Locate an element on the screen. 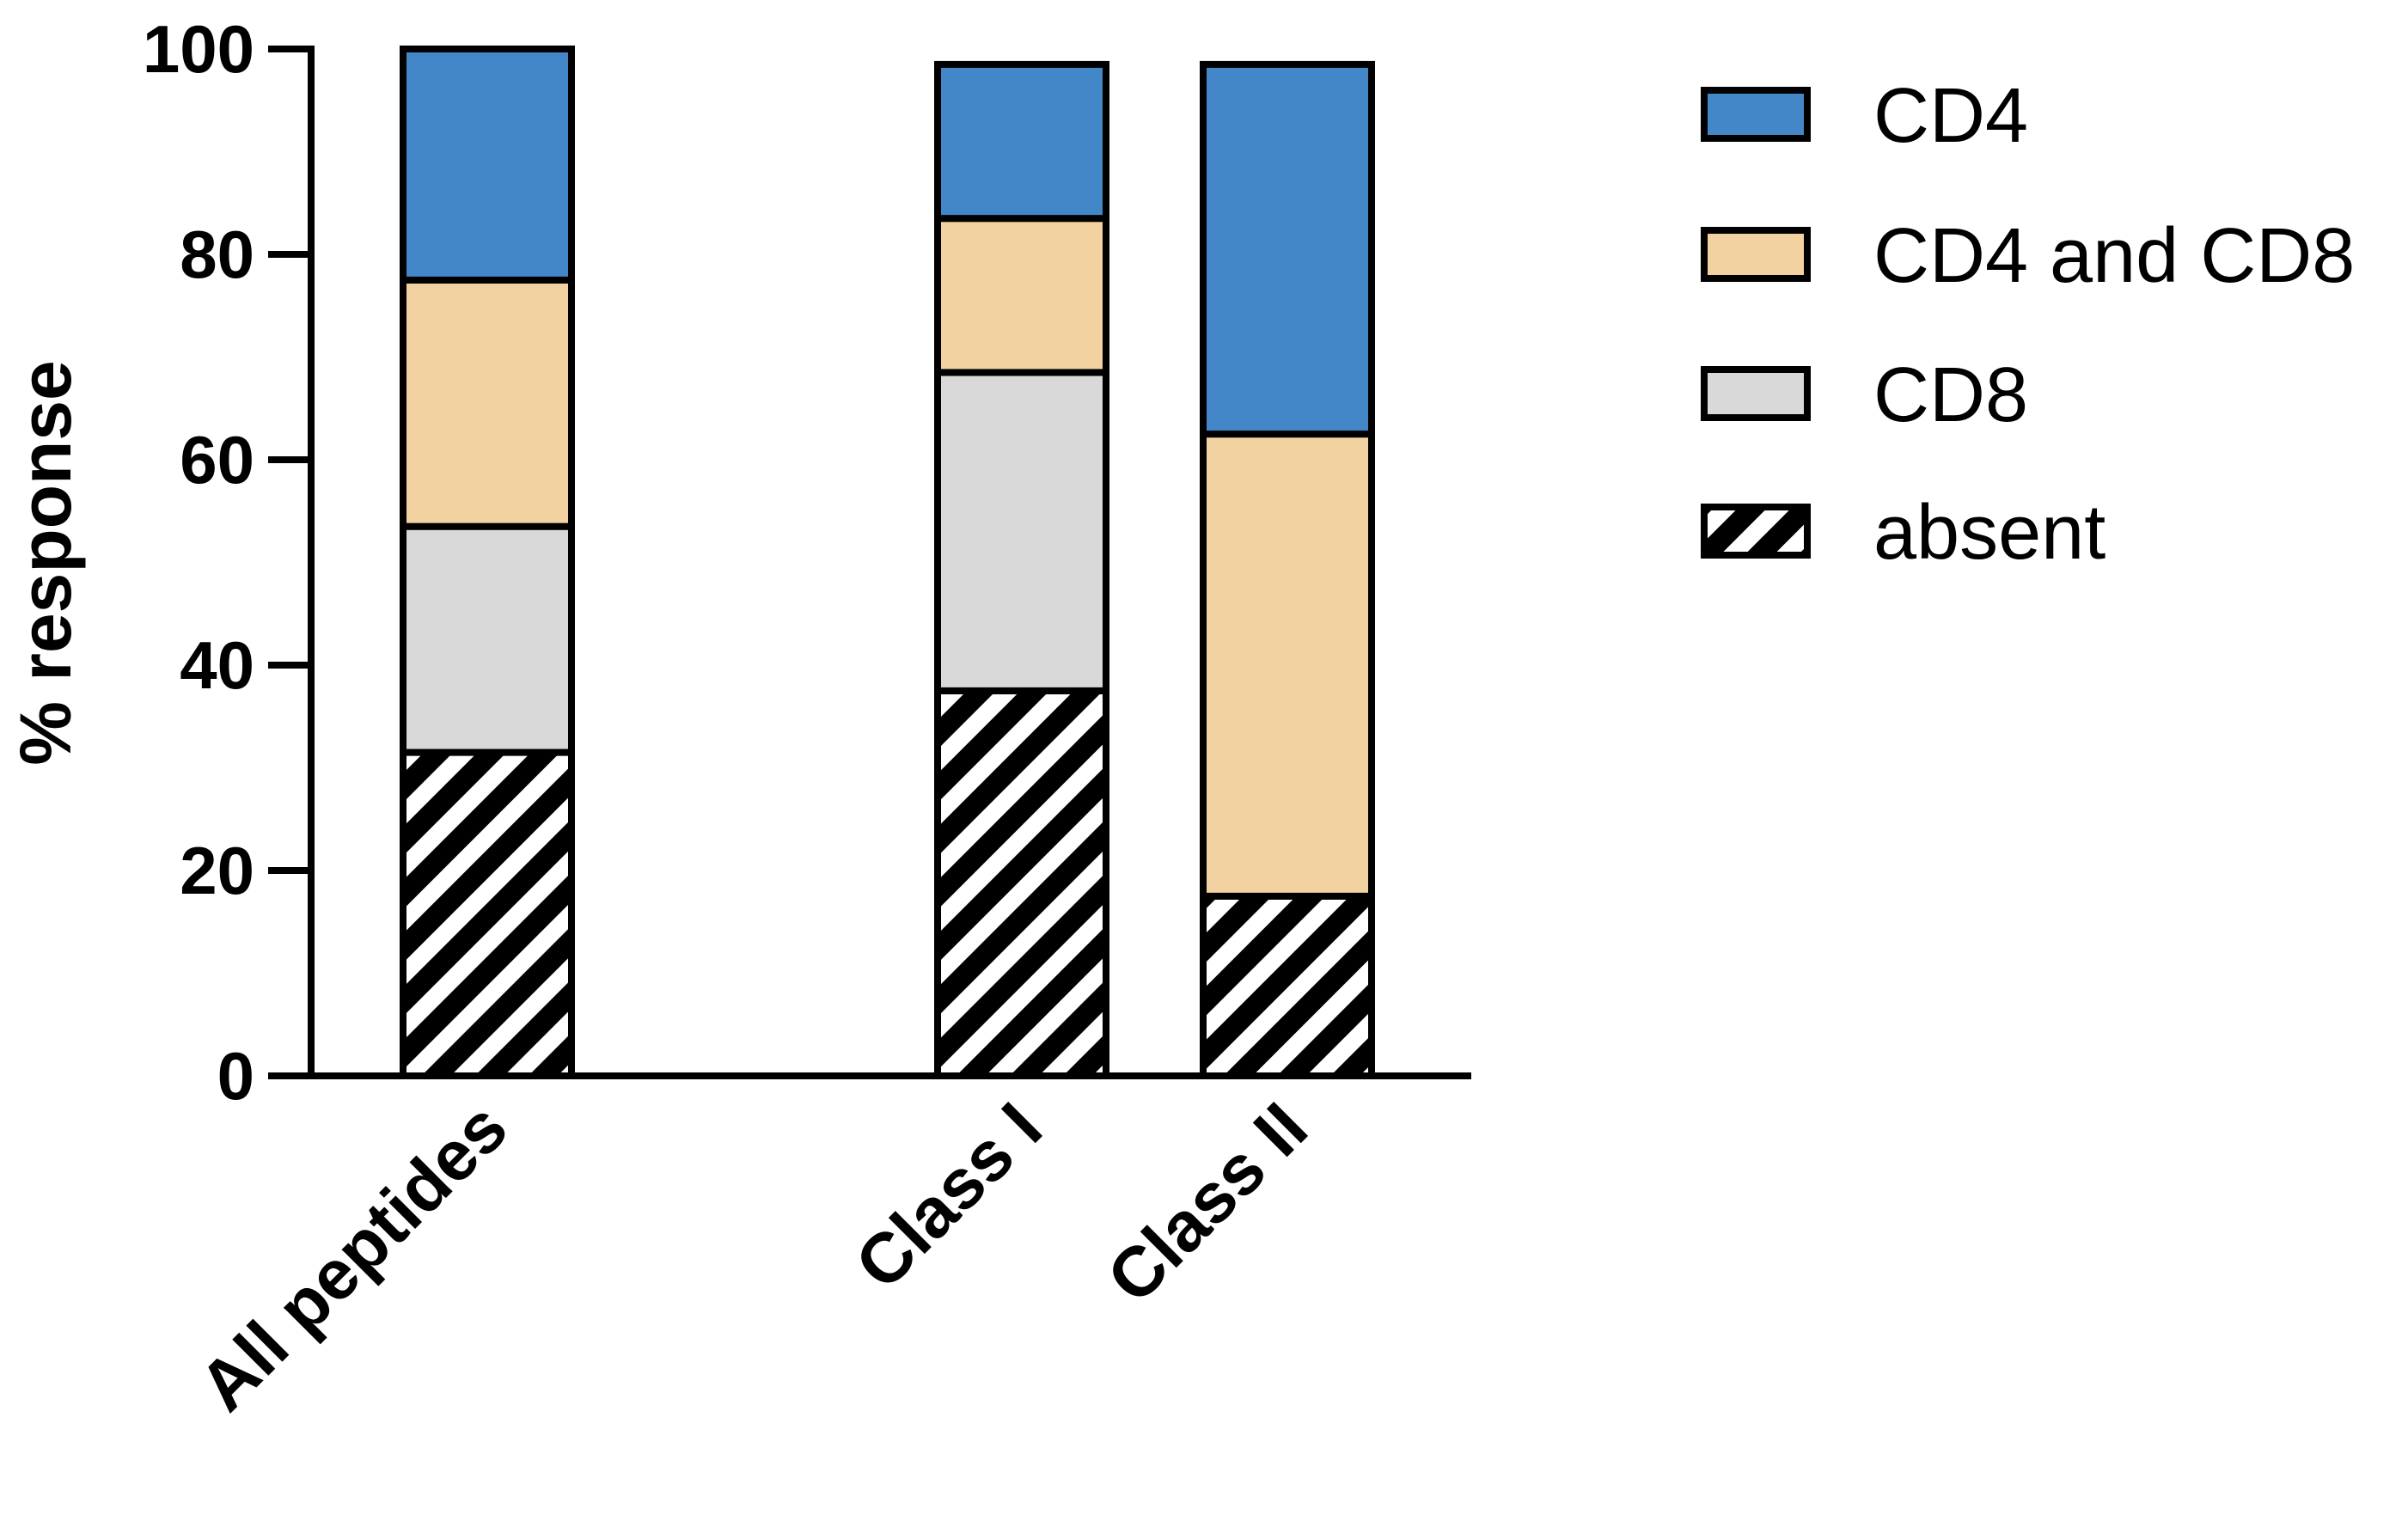 This screenshot has height=1515, width=2408. legend: CD4 CD4 and CD8 CD8 absent is located at coordinates (2028, 325).